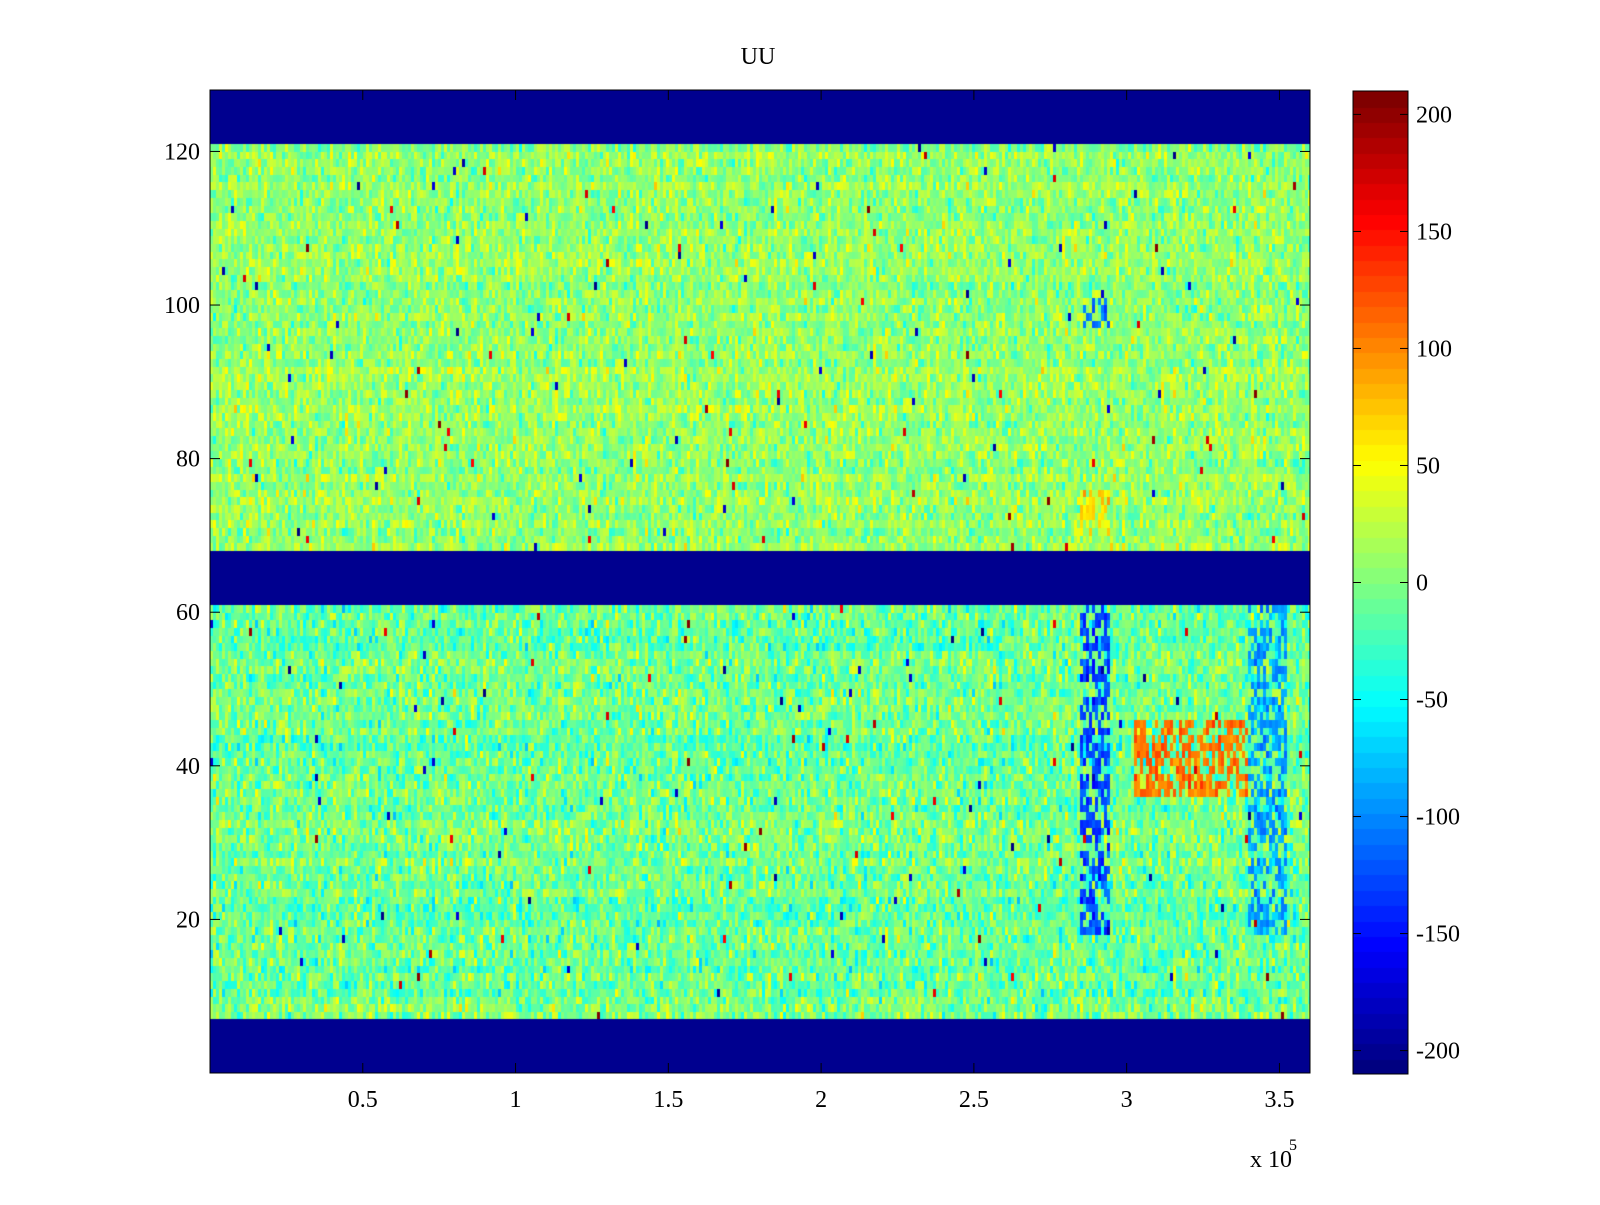  I want to click on x-tick-label: 3.5, so click(1279, 1100).